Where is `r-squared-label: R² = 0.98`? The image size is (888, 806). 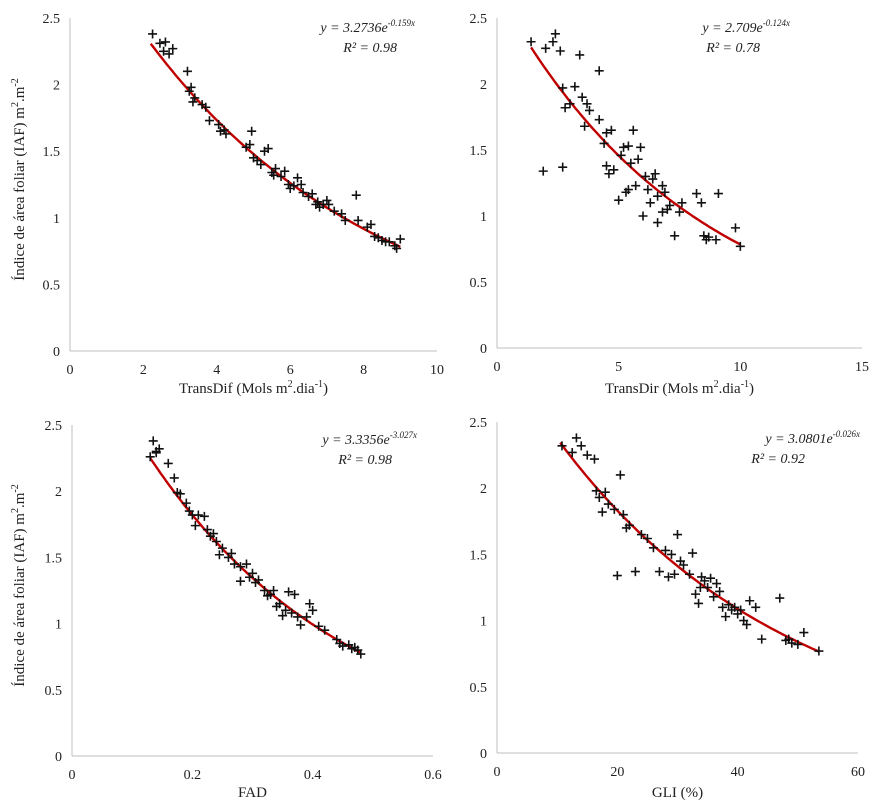
r-squared-label: R² = 0.98 is located at coordinates (369, 48).